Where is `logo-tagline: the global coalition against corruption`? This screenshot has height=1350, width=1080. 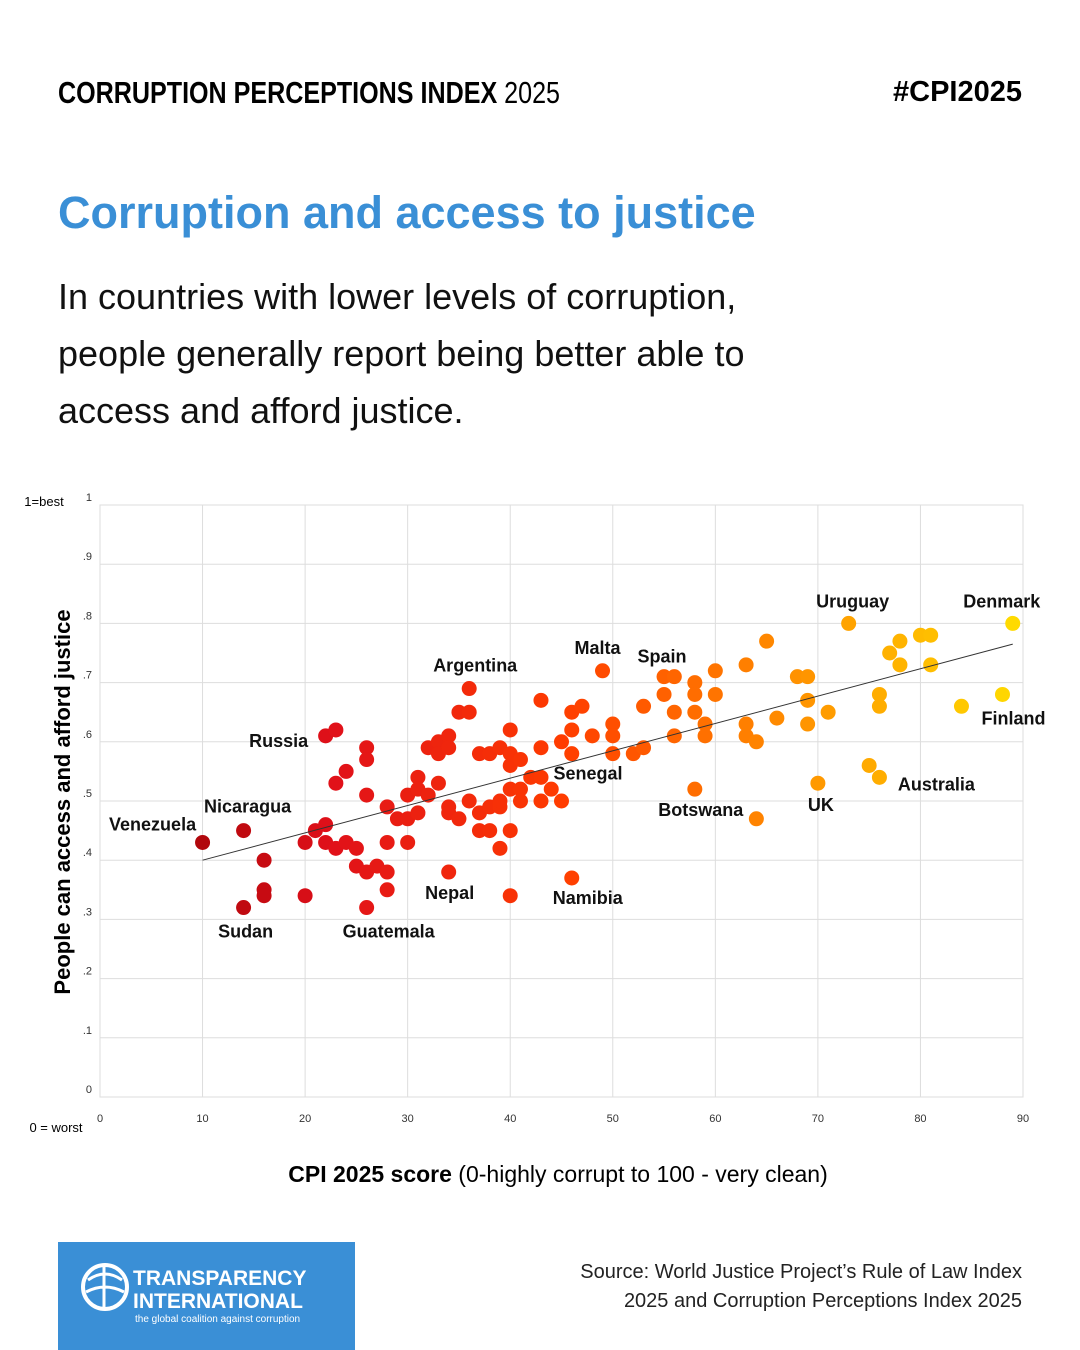
logo-tagline: the global coalition against corruption is located at coordinates (217, 1319).